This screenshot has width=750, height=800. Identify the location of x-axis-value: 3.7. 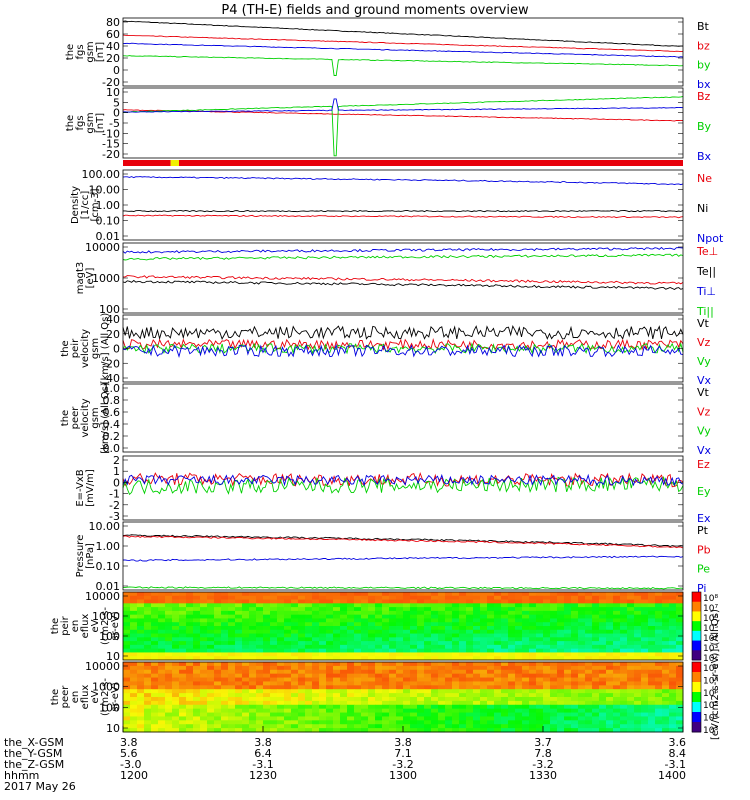
(543, 742).